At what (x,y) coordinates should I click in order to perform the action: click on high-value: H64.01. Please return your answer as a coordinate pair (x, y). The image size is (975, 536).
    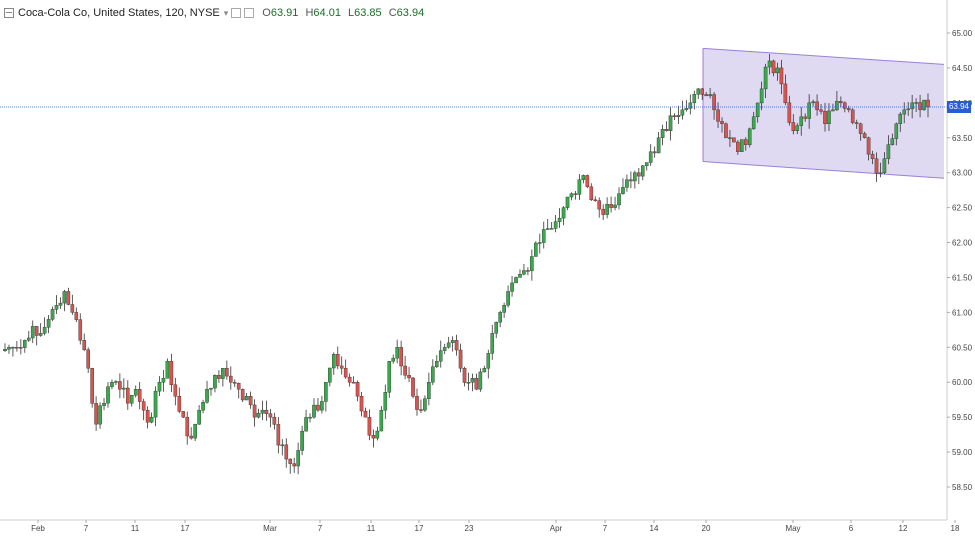
    Looking at the image, I should click on (323, 13).